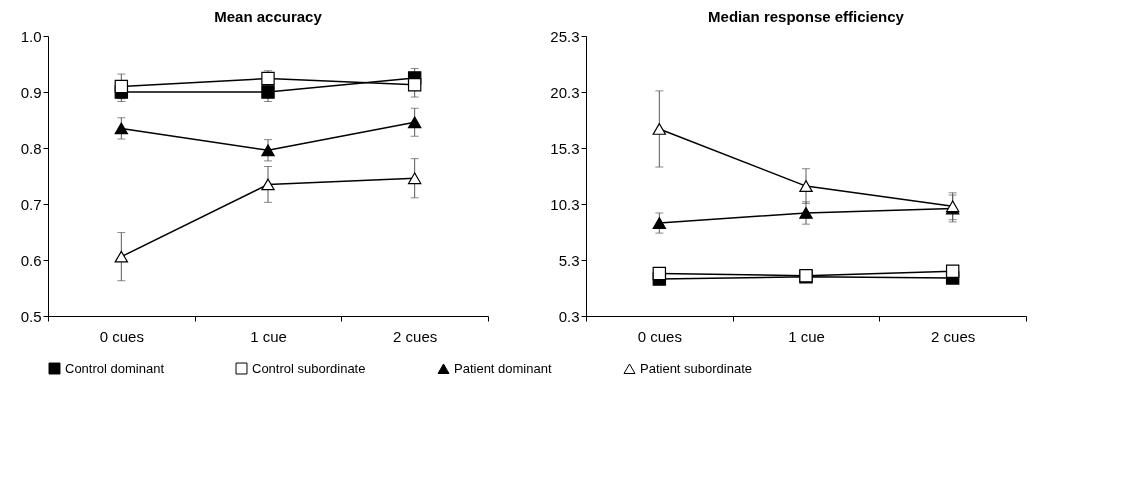 The image size is (1148, 486). Describe the element at coordinates (309, 368) in the screenshot. I see `legend-label: Control subordinate` at that location.